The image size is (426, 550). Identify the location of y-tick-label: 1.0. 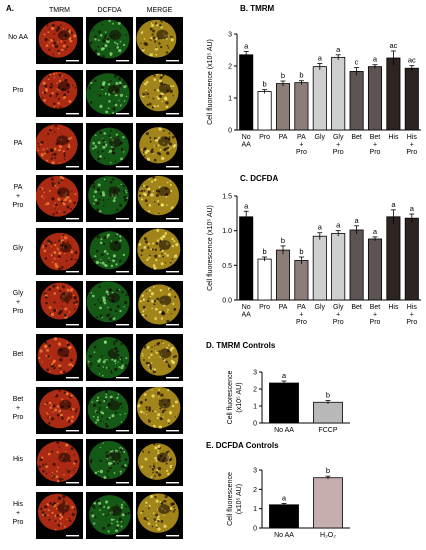
(227, 231).